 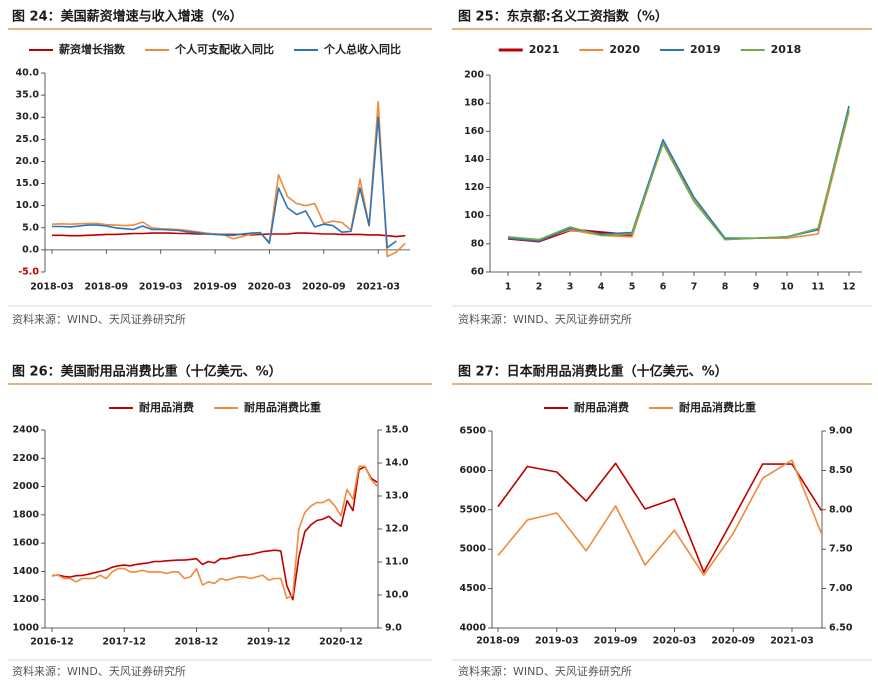 I want to click on y2-tick-label: 8.00, so click(x=841, y=509).